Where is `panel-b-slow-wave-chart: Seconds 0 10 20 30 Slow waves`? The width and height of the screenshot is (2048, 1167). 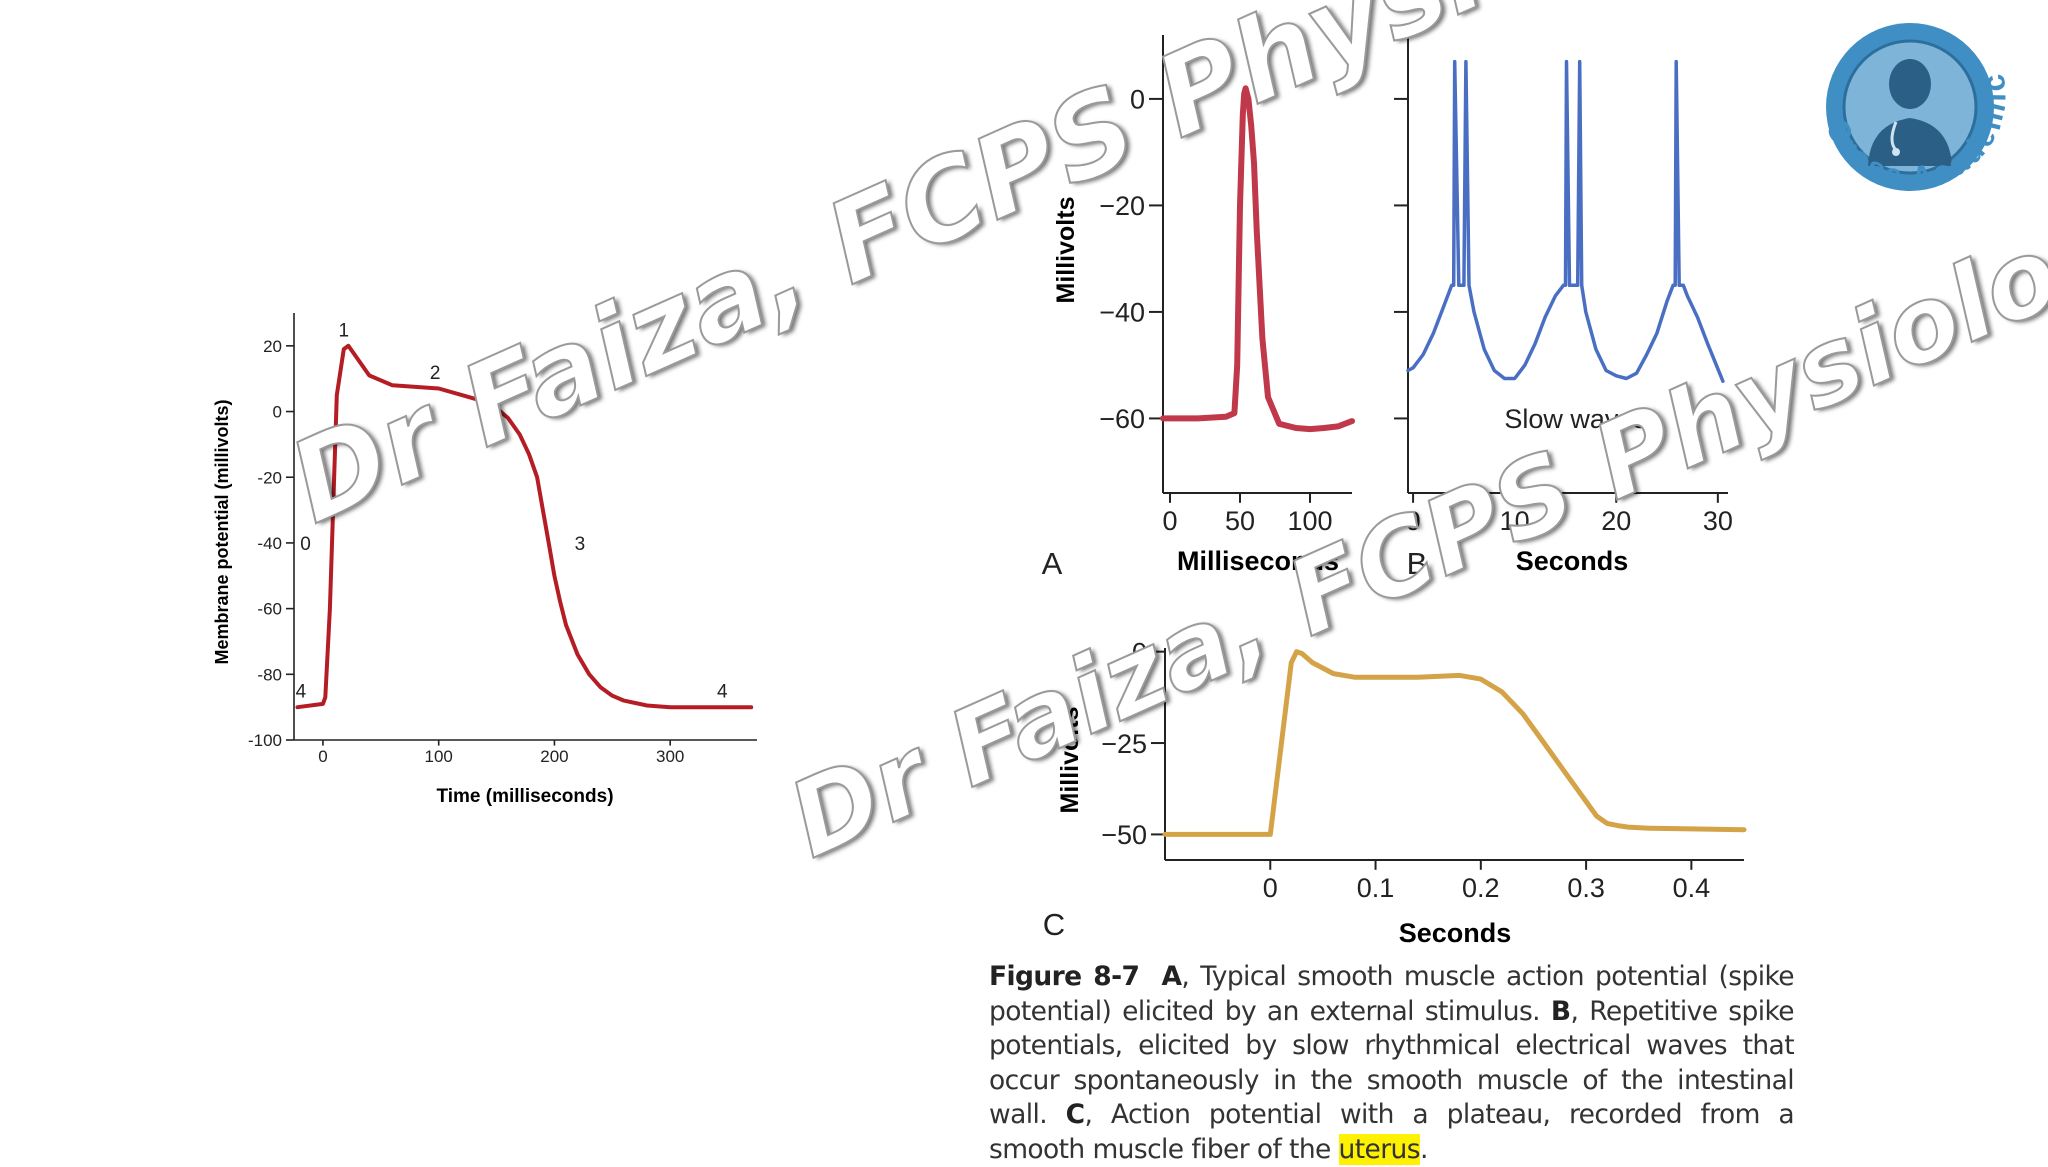
panel-b-slow-wave-chart: Seconds 0 10 20 30 Slow waves is located at coordinates (1563, 305).